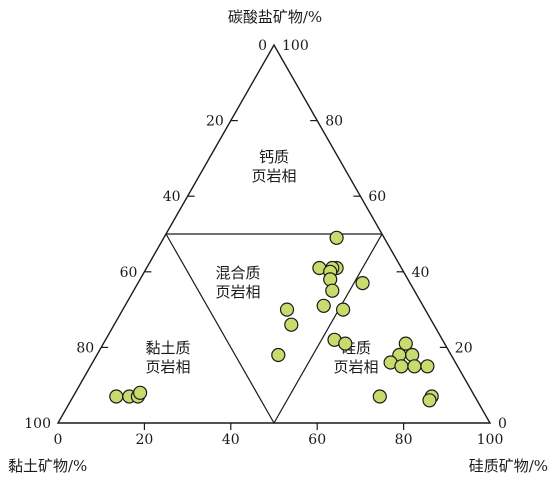 This screenshot has width=550, height=480. I want to click on right-tick-label: 80, so click(334, 122).